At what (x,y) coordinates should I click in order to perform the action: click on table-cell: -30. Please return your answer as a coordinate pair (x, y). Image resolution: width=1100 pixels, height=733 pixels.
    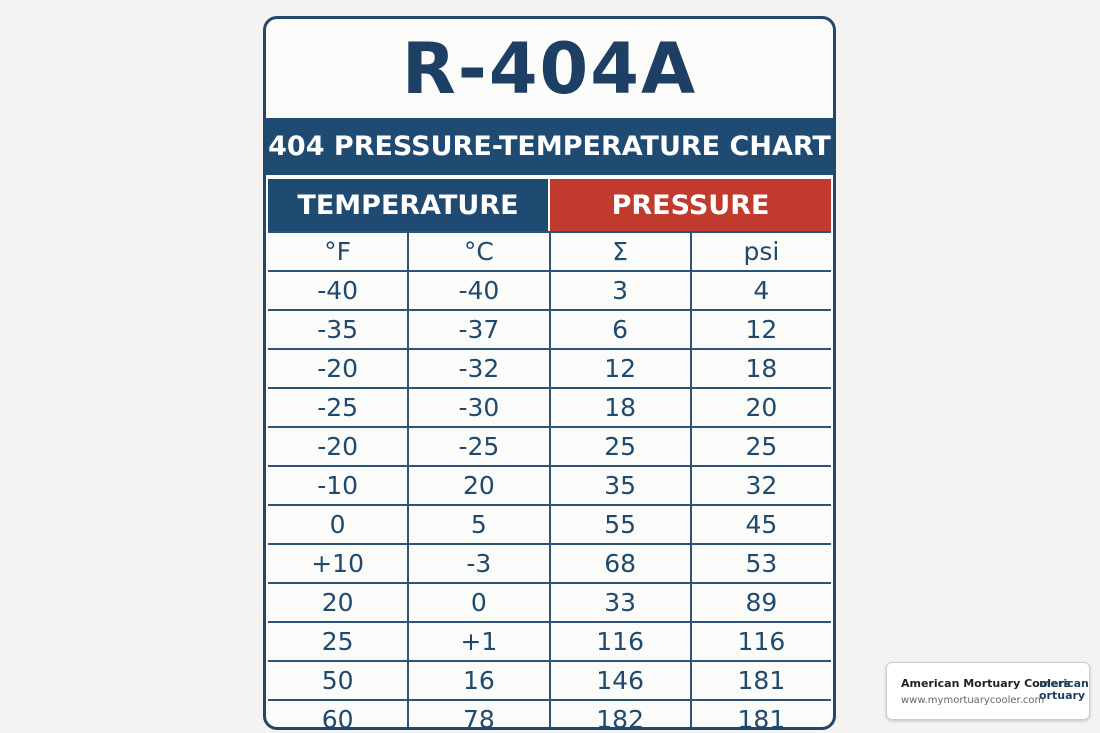
    Looking at the image, I should click on (477, 407).